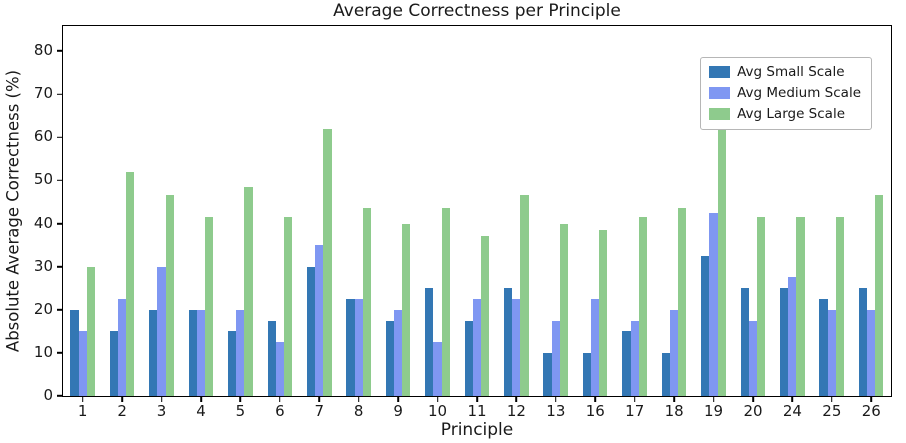  Describe the element at coordinates (792, 411) in the screenshot. I see `x-tick-label: 24` at that location.